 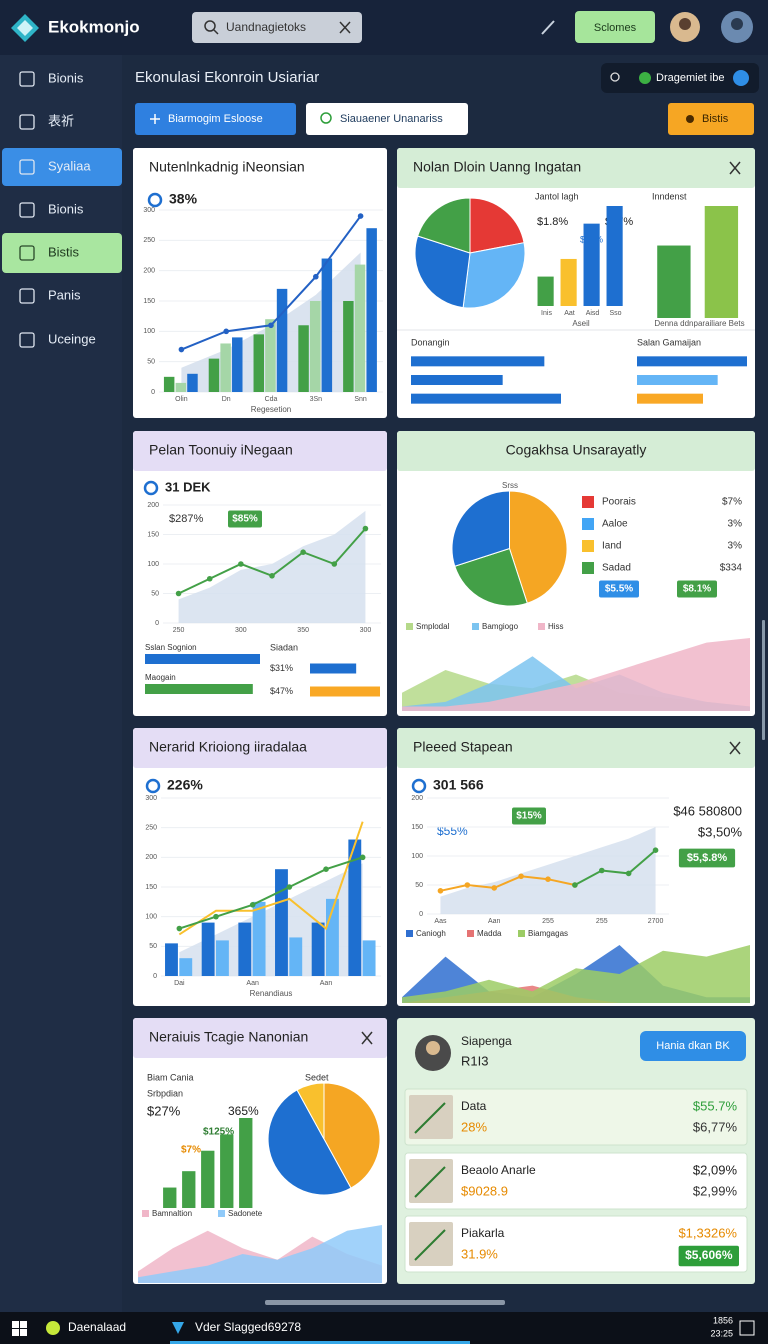 I want to click on legend-label: Iand, so click(x=611, y=546).